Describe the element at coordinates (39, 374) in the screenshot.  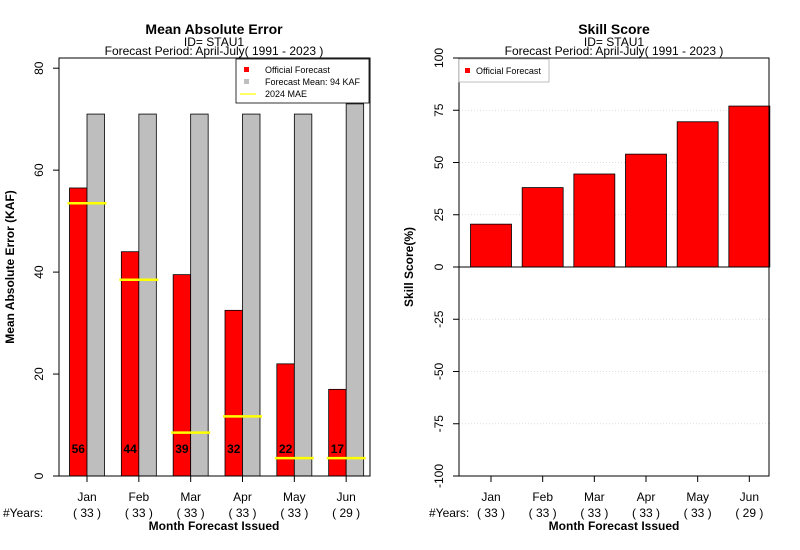
I see `y-tick-label: 20` at that location.